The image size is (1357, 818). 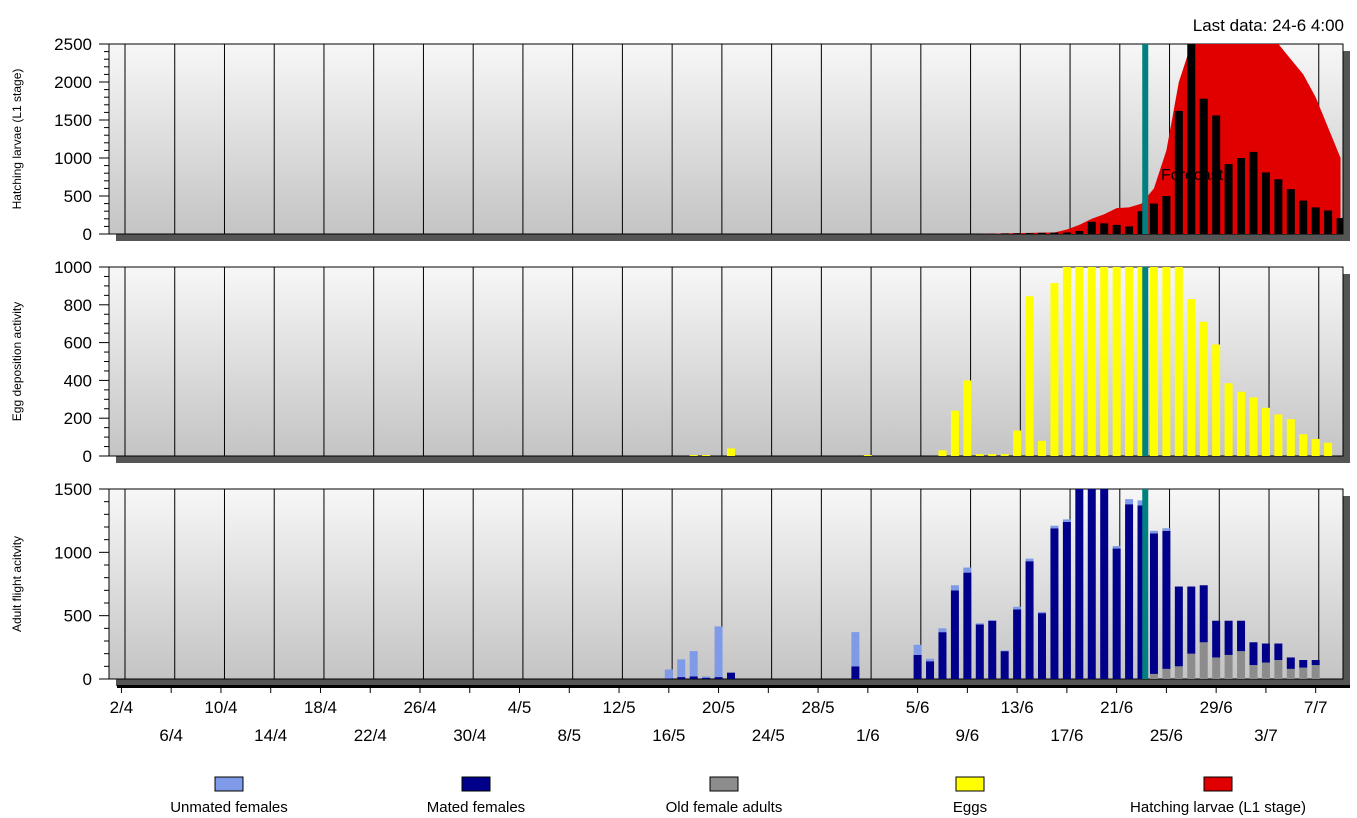 What do you see at coordinates (718, 707) in the screenshot?
I see `x-tick-label: 20/5` at bounding box center [718, 707].